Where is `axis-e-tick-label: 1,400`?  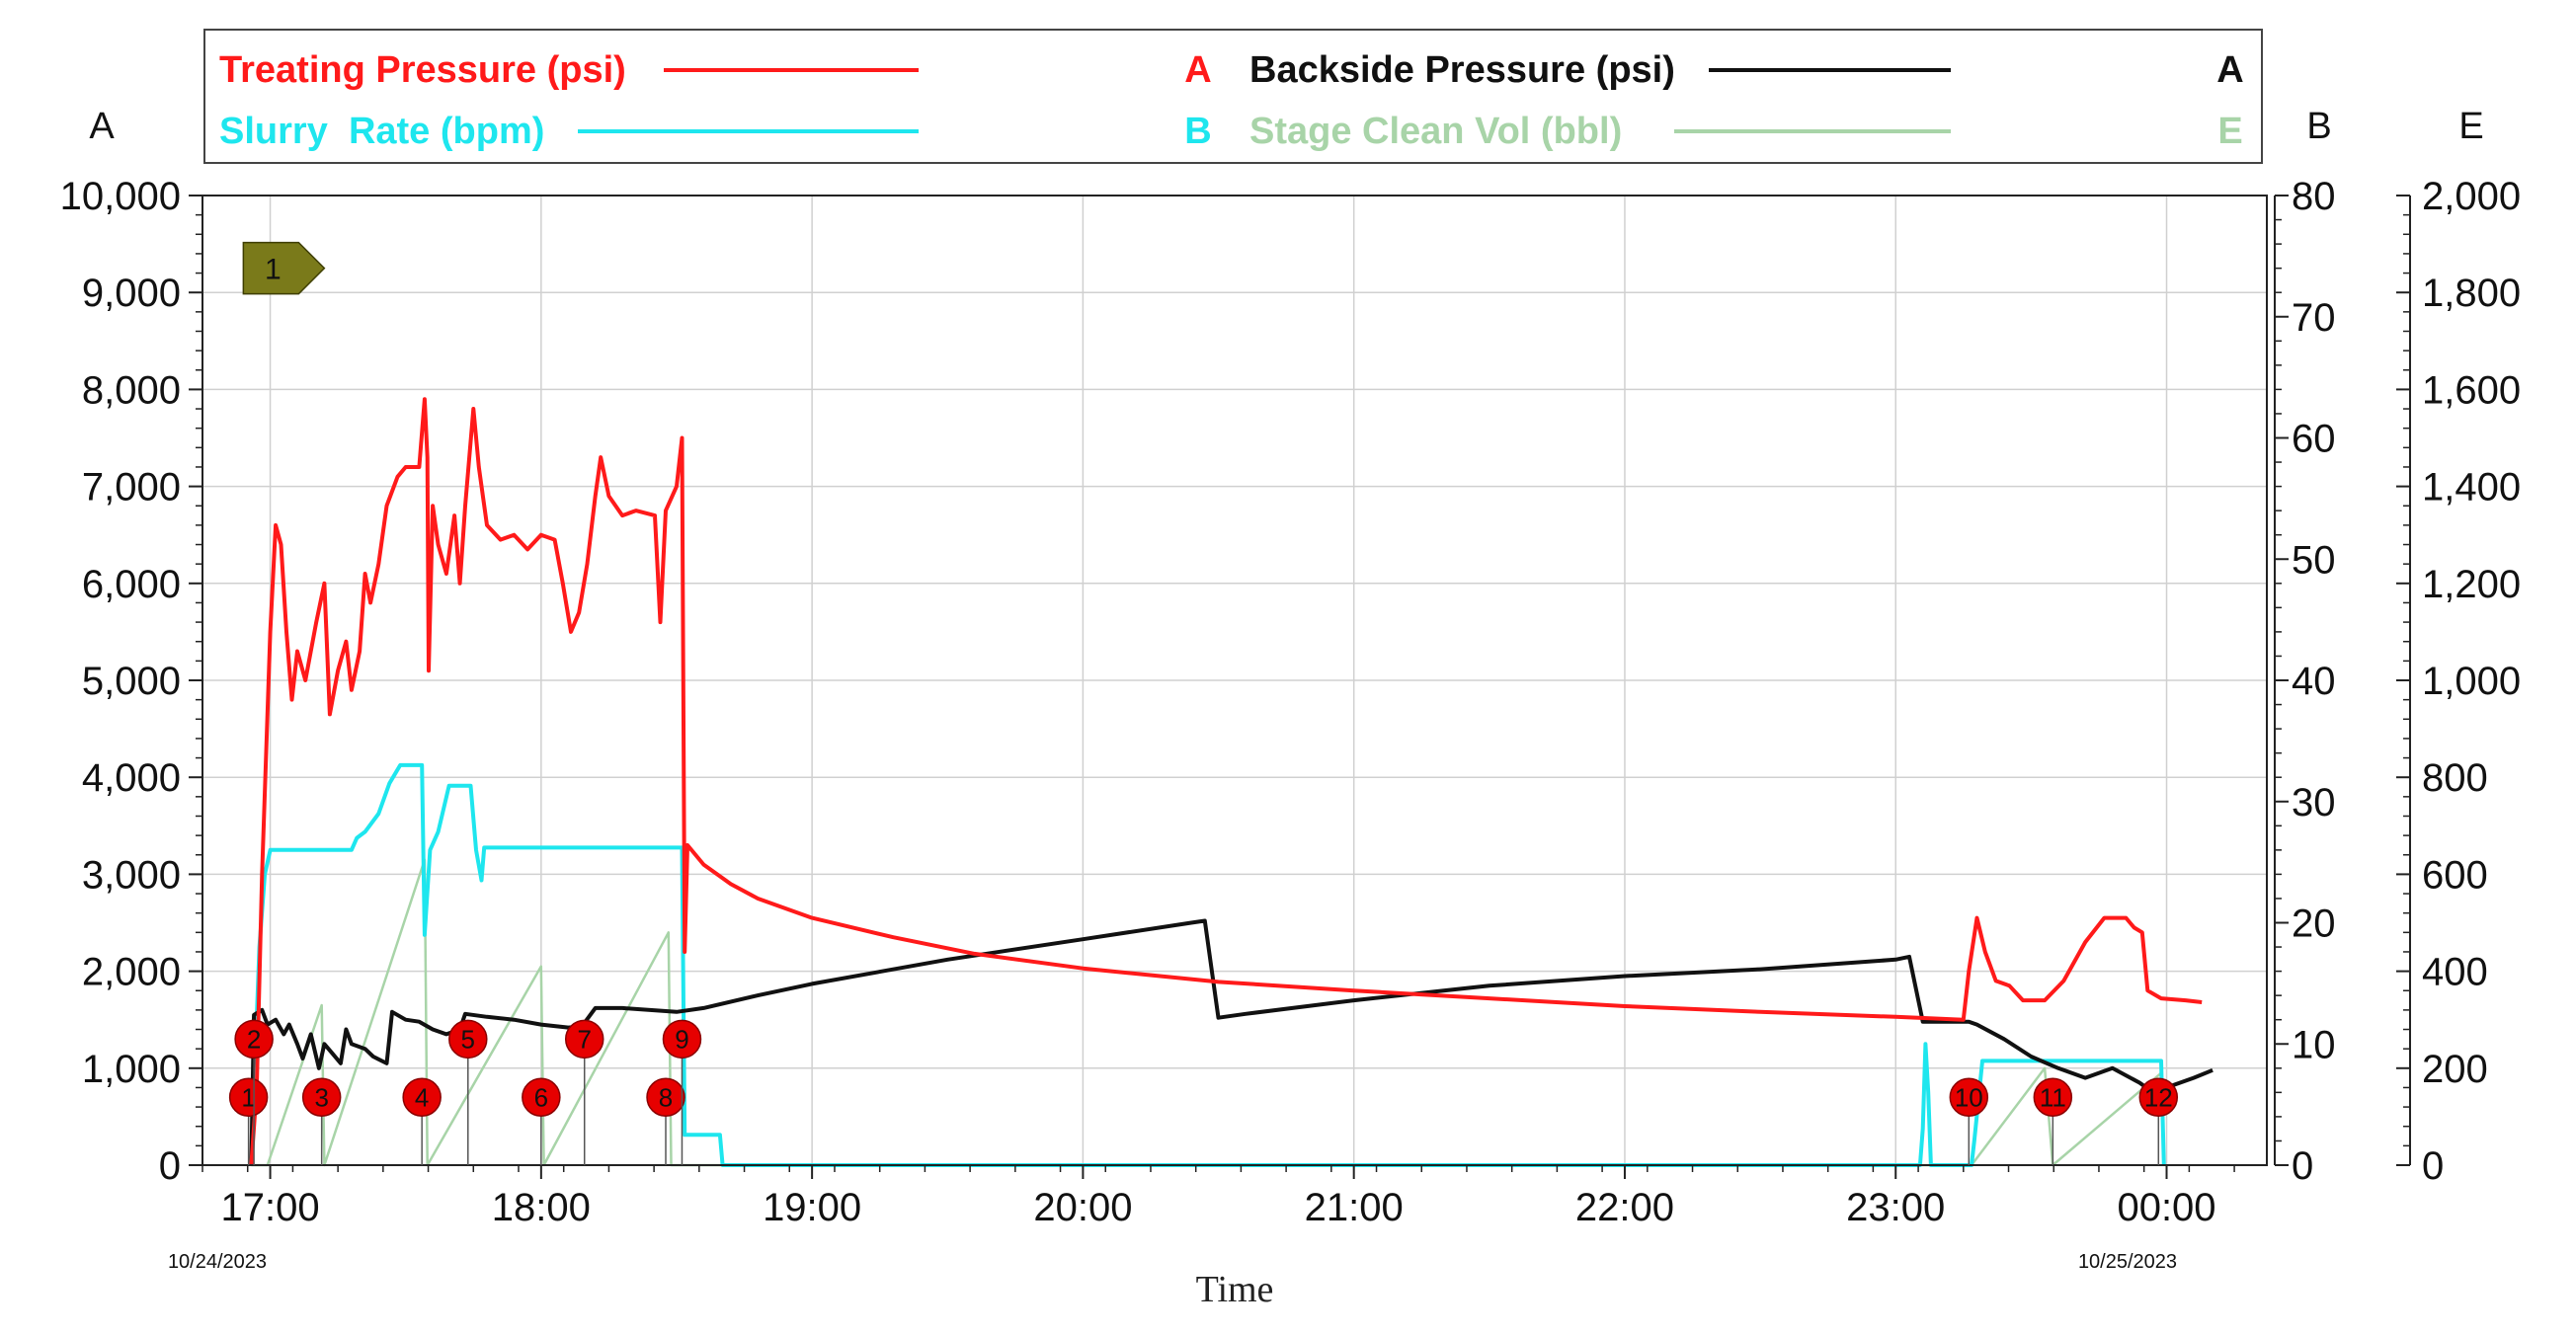 axis-e-tick-label: 1,400 is located at coordinates (2471, 488).